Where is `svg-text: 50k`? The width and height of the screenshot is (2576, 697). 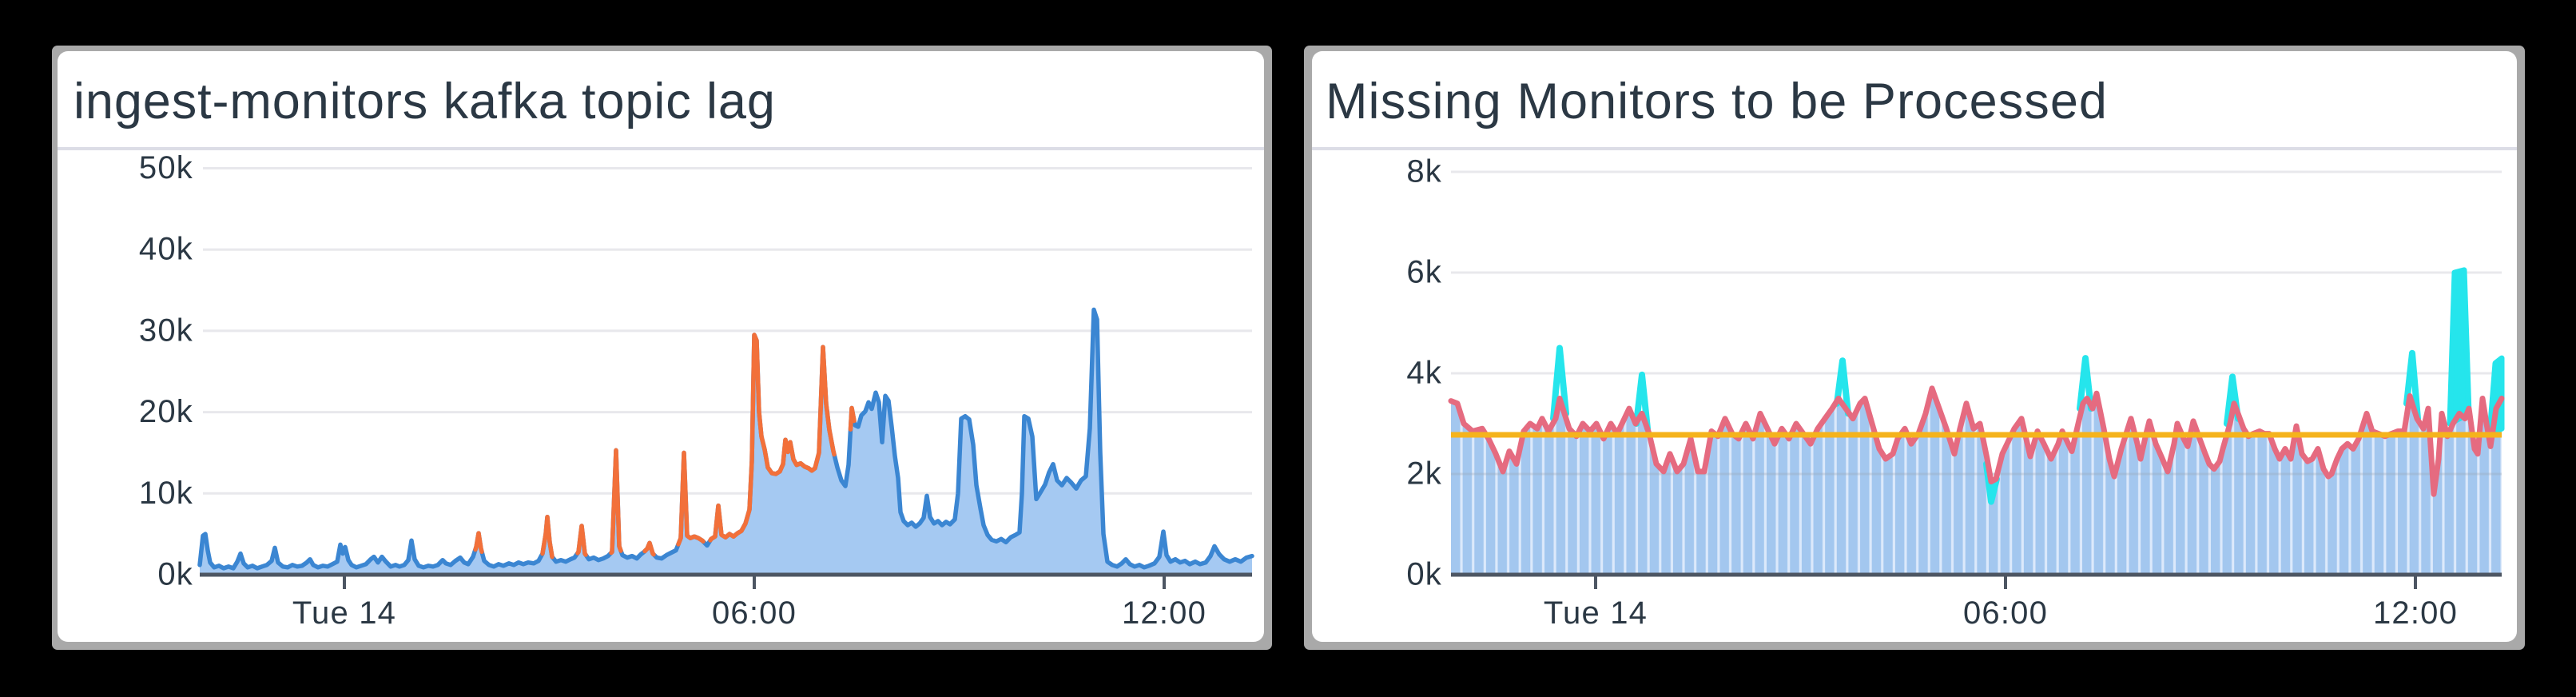 svg-text: 50k is located at coordinates (166, 167).